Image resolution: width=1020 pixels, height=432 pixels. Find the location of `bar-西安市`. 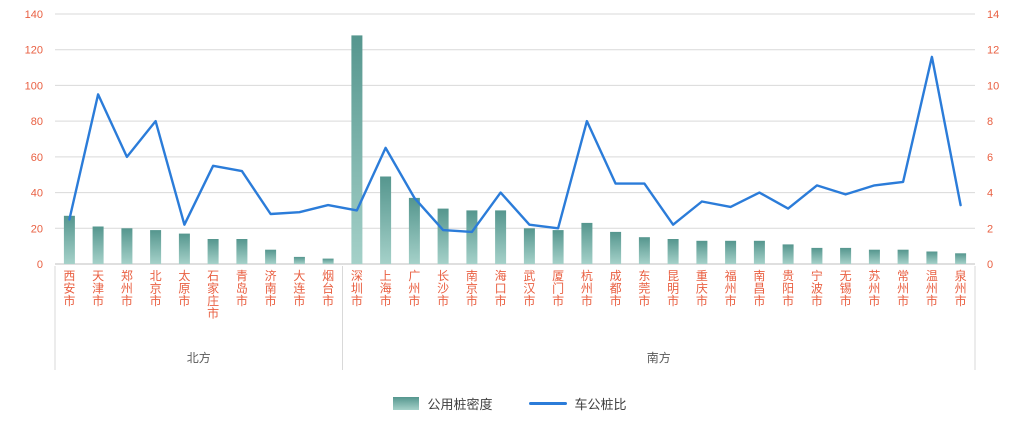

bar-西安市 is located at coordinates (69, 239).